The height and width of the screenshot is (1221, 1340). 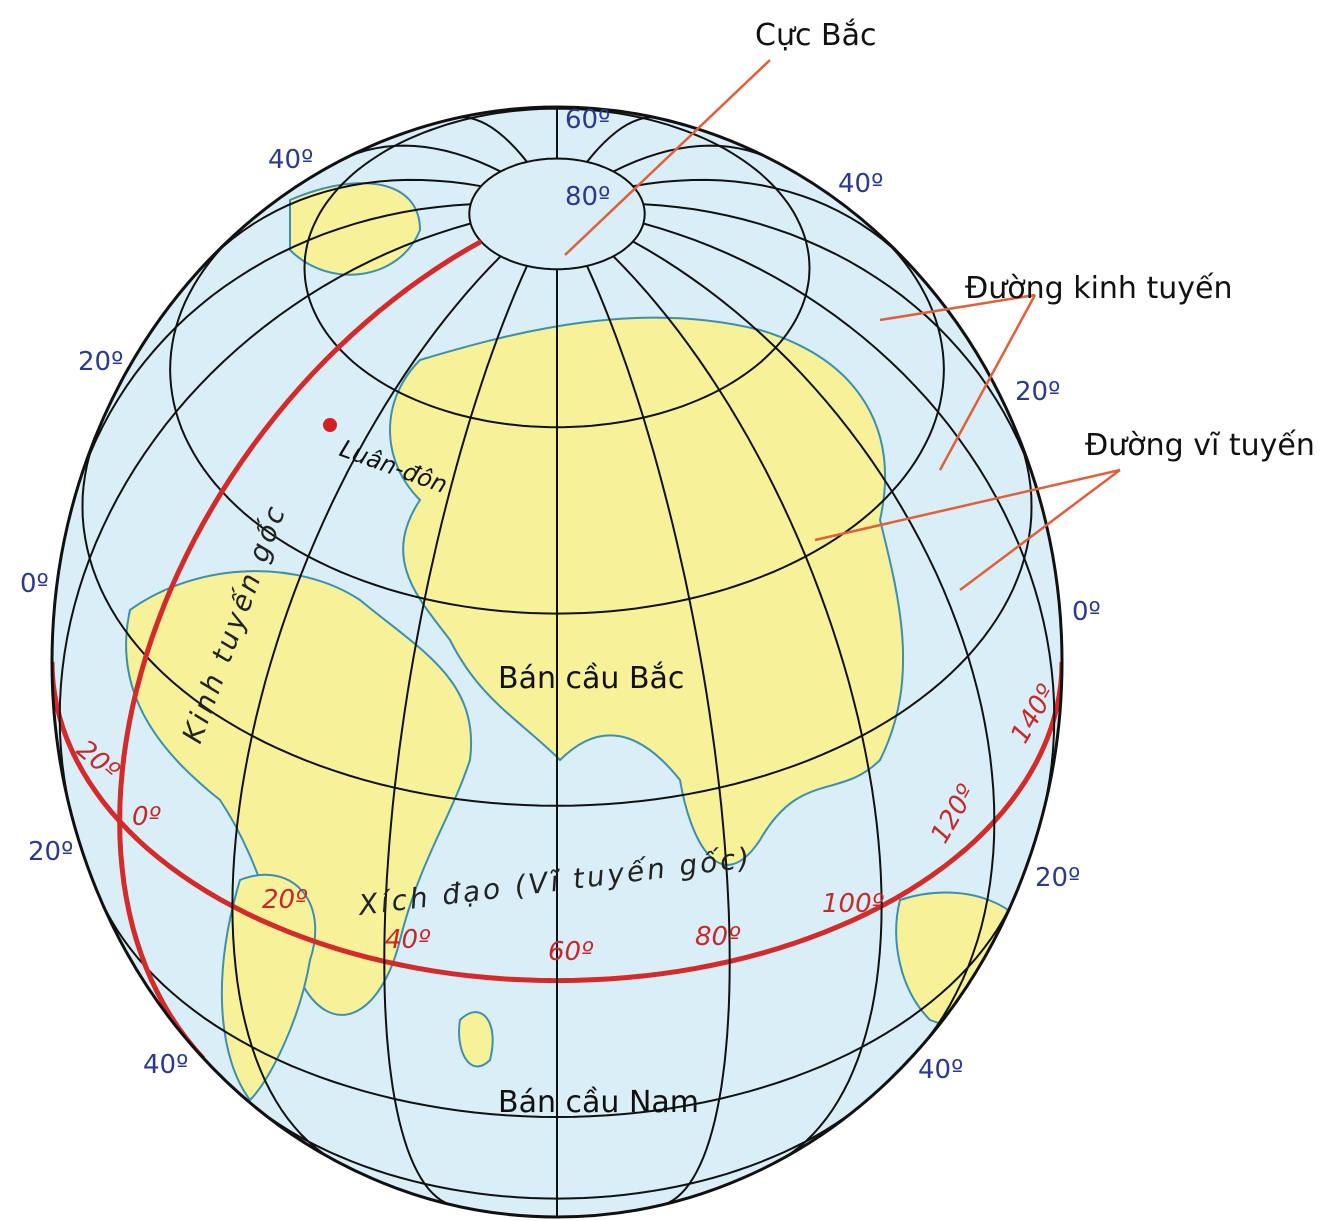 I want to click on northern-hemisphere: Bán cầu Bắc, so click(x=591, y=678).